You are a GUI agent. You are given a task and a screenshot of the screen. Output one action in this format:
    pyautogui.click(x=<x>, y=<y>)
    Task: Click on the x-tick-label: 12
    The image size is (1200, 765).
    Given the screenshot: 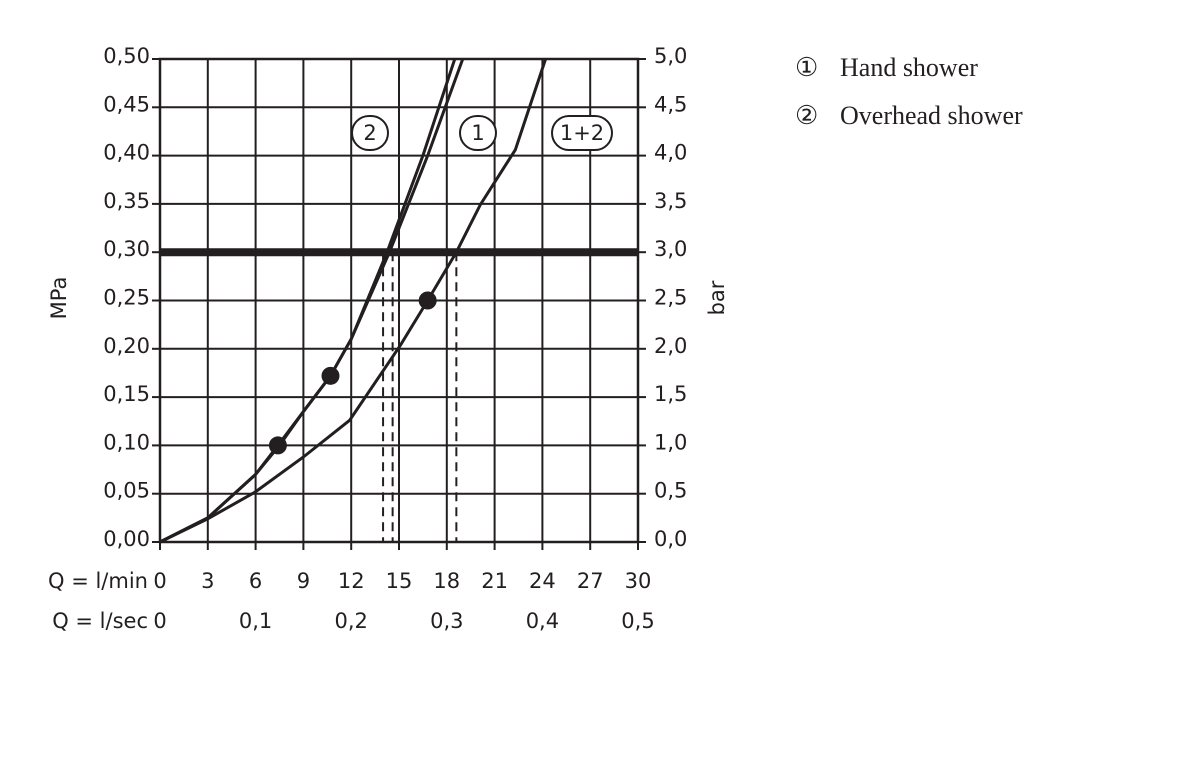 What is the action you would take?
    pyautogui.click(x=351, y=581)
    